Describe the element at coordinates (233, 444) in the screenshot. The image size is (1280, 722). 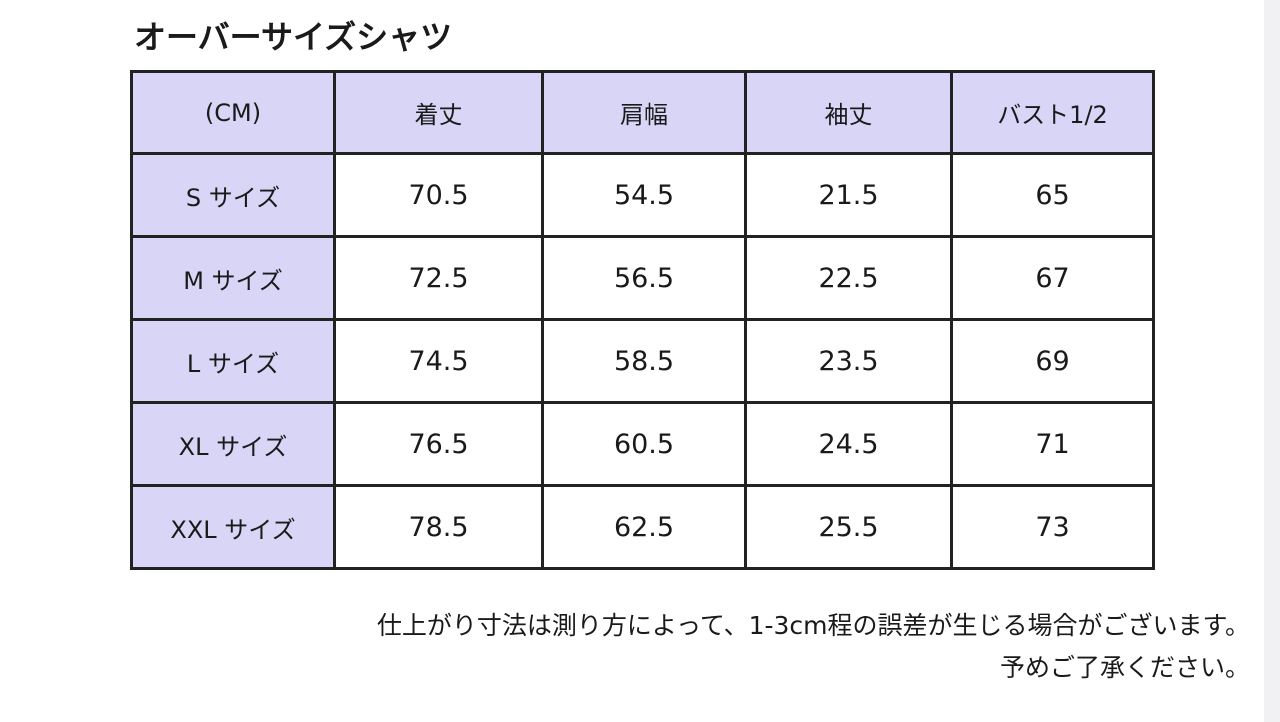
I see `row-header-cell: XL サイズ` at that location.